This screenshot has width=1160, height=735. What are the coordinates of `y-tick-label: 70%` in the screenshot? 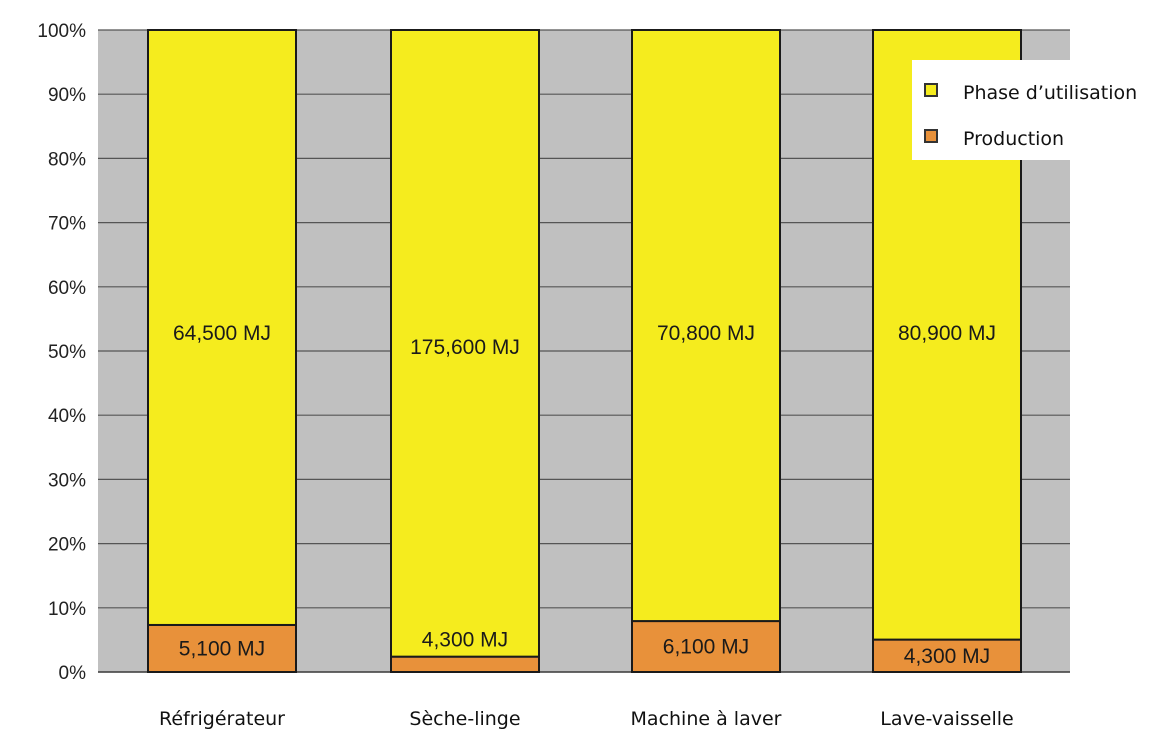 It's located at (67, 224).